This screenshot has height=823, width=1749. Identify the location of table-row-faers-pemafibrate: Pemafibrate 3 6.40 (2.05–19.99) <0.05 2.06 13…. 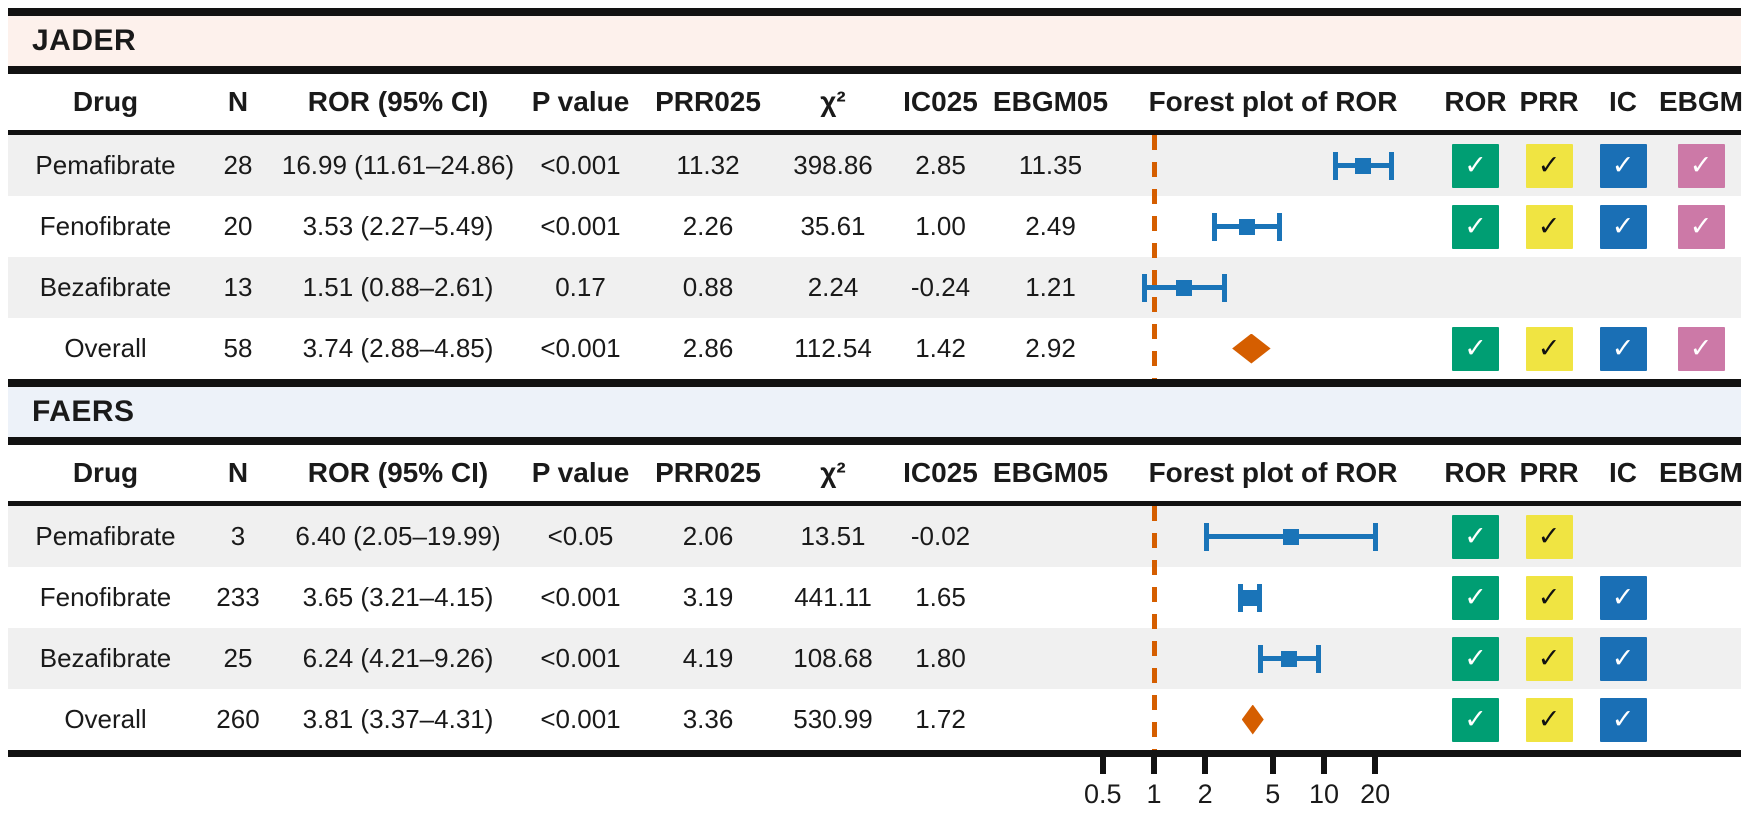
(874, 536).